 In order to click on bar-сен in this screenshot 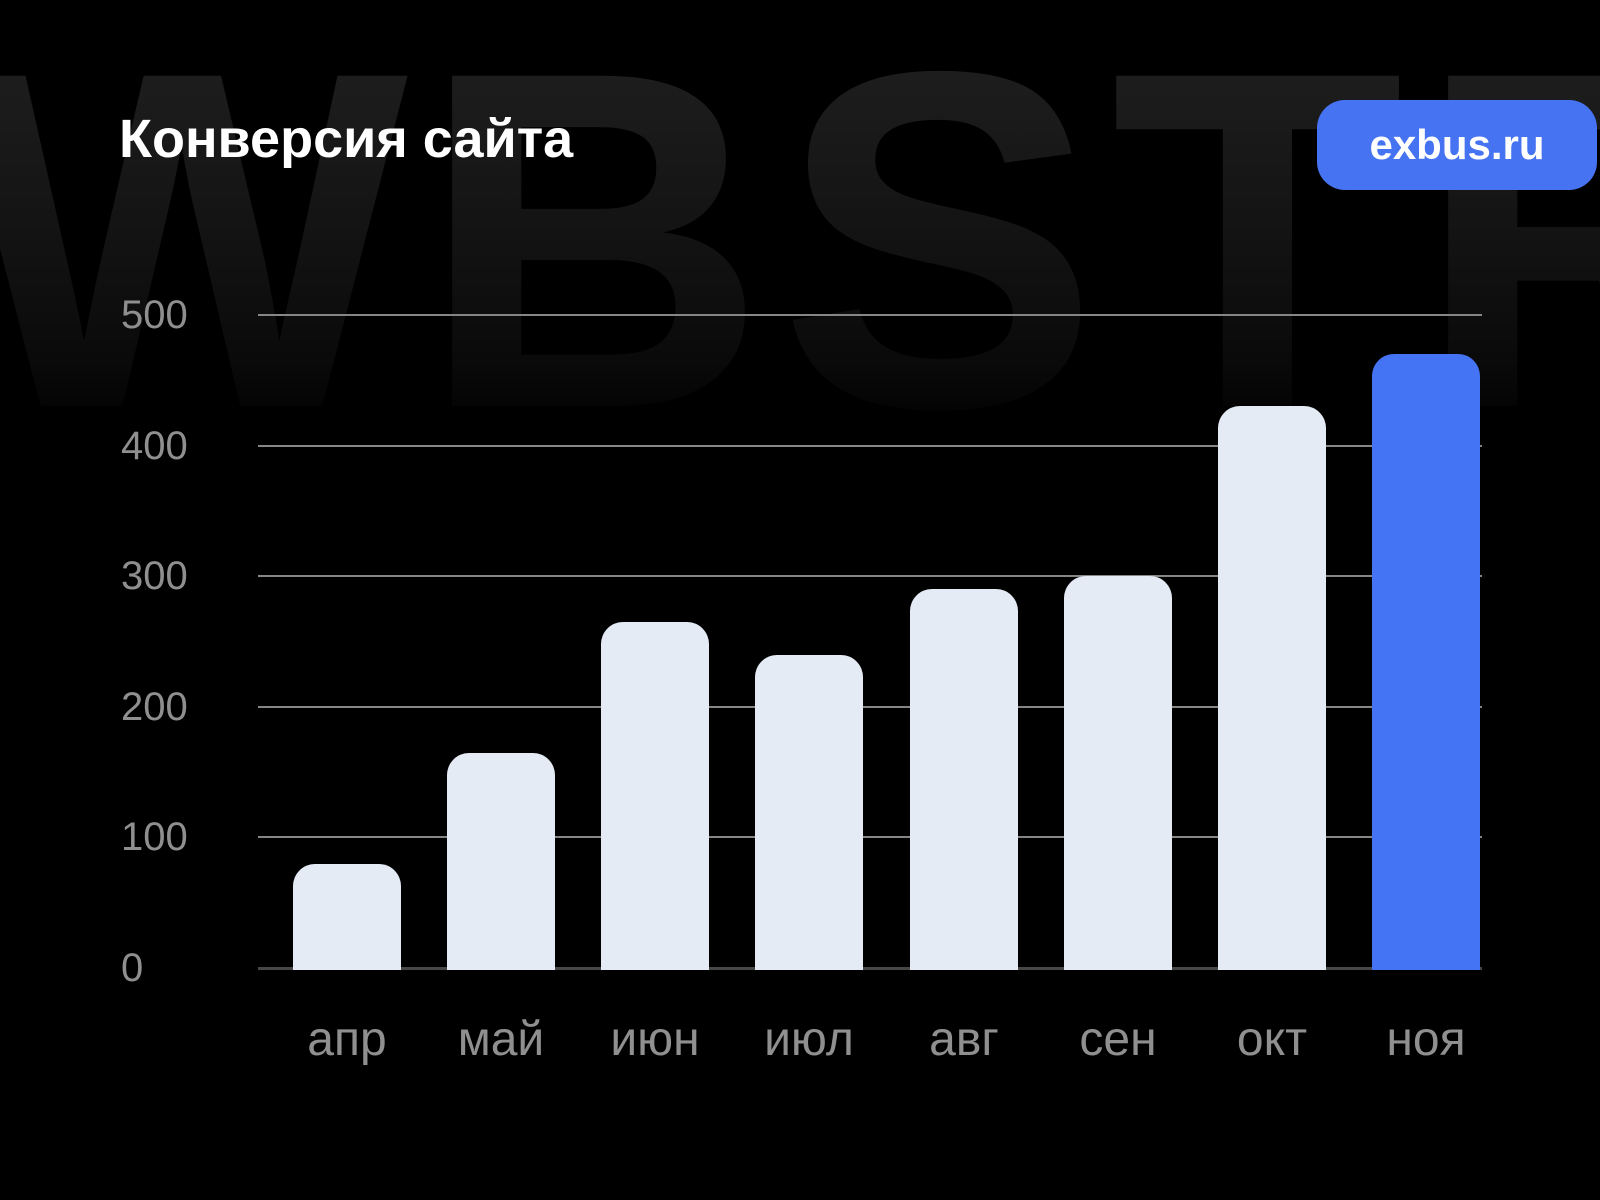, I will do `click(1118, 773)`.